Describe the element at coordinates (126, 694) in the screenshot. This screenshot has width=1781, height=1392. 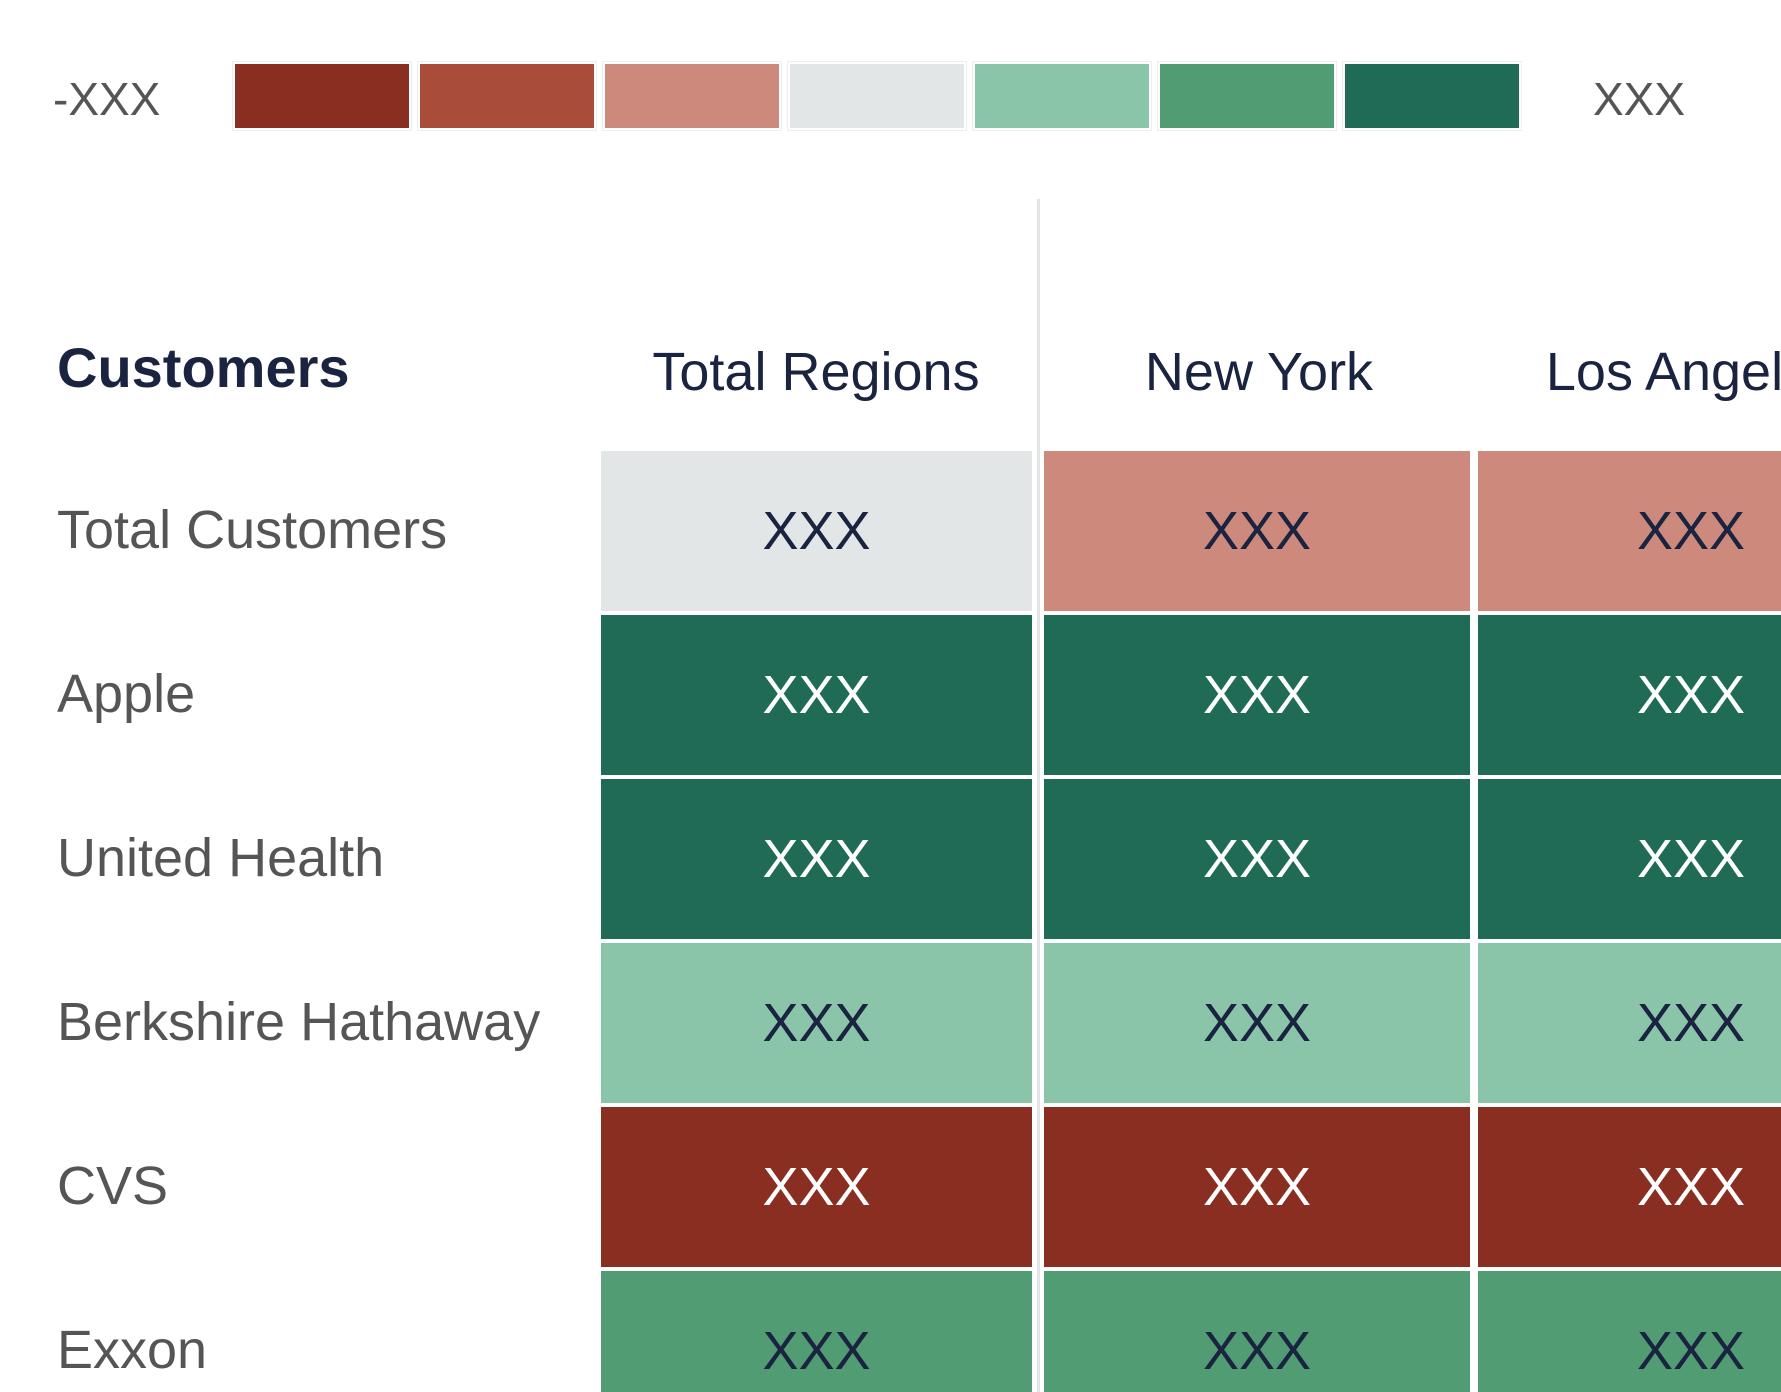
I see `row-label: Apple` at that location.